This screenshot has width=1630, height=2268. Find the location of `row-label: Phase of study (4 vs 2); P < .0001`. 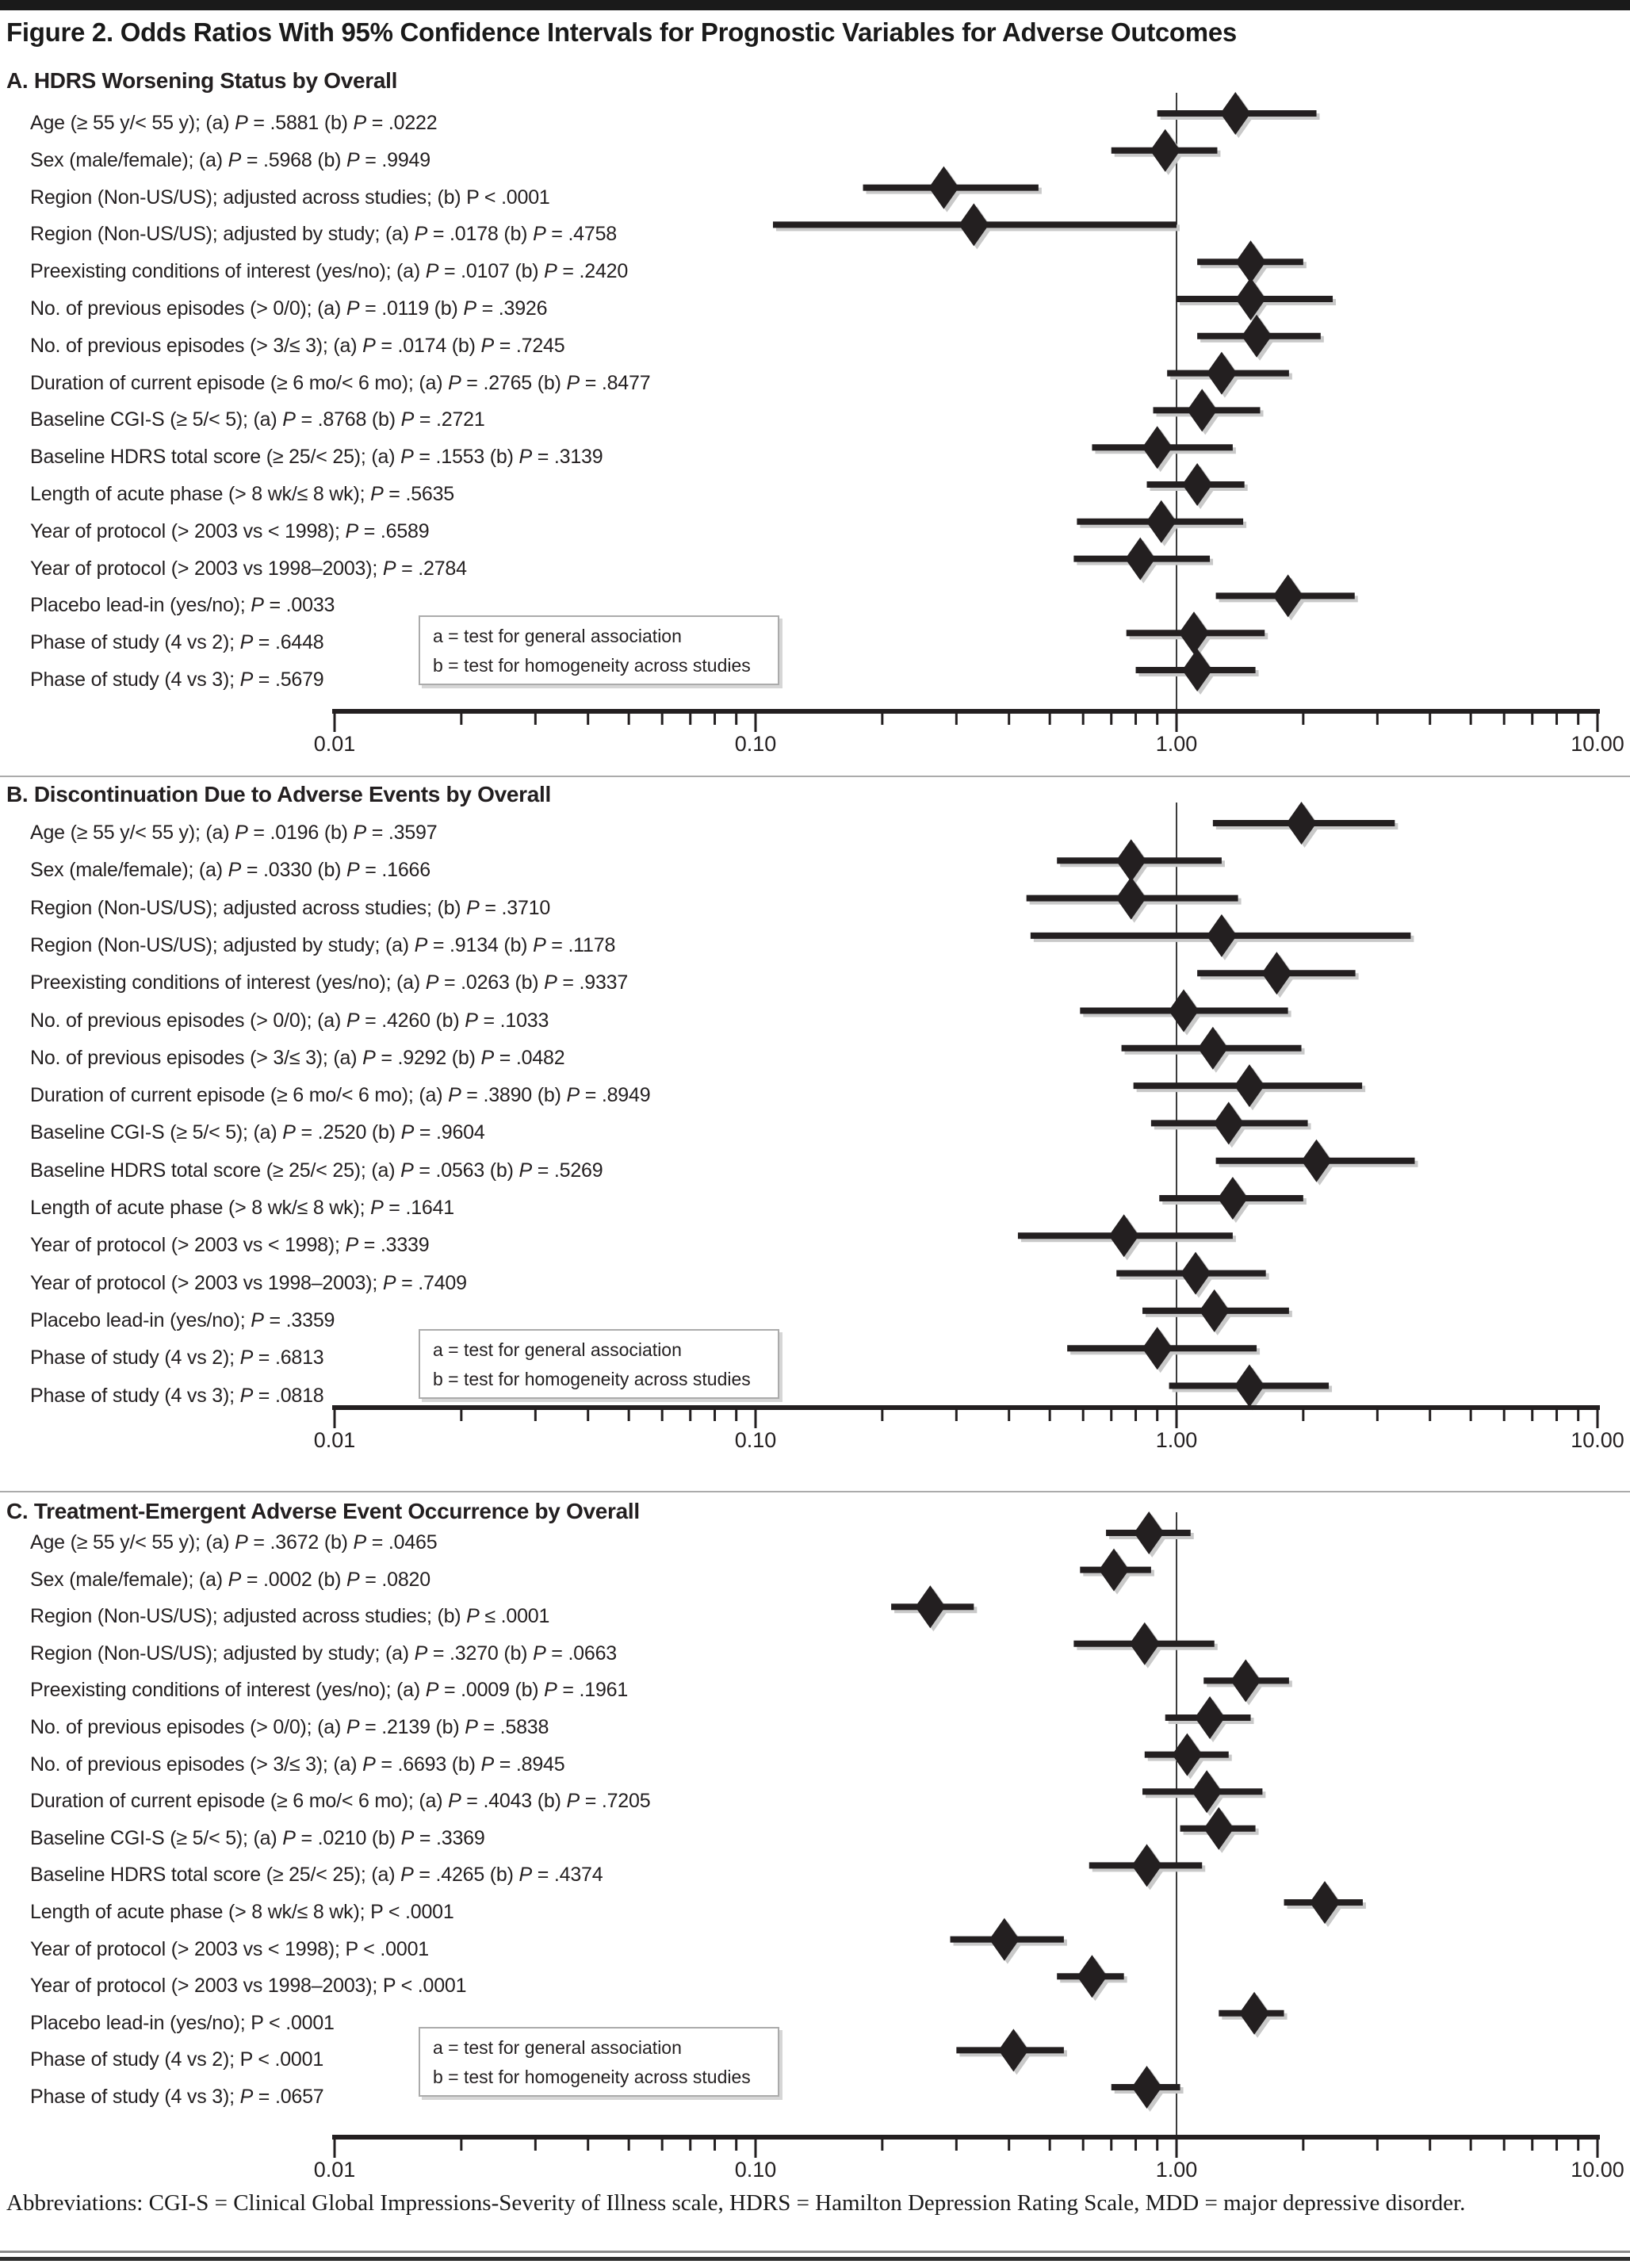

row-label: Phase of study (4 vs 2); P < .0001 is located at coordinates (177, 2059).